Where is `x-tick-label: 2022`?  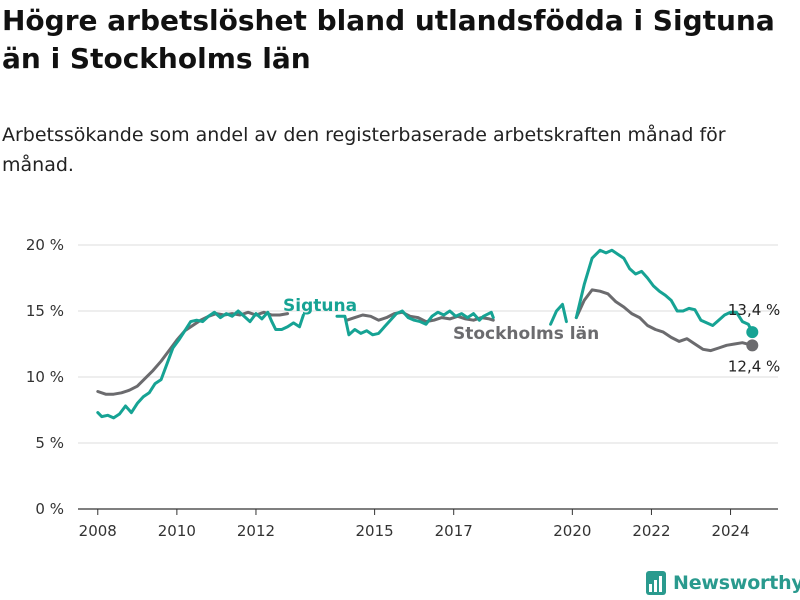
x-tick-label: 2022 is located at coordinates (651, 531).